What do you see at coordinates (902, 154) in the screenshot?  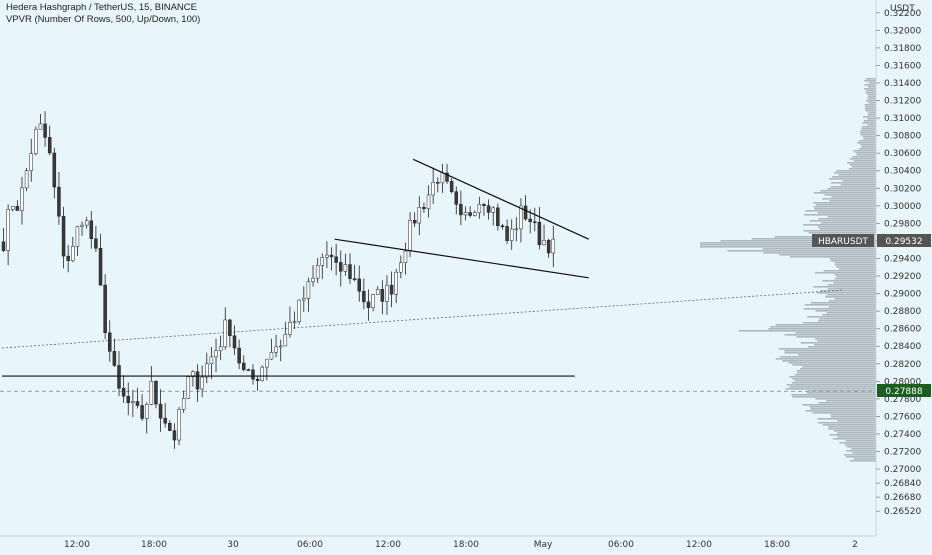 I see `price-tick-label: 0.30600` at bounding box center [902, 154].